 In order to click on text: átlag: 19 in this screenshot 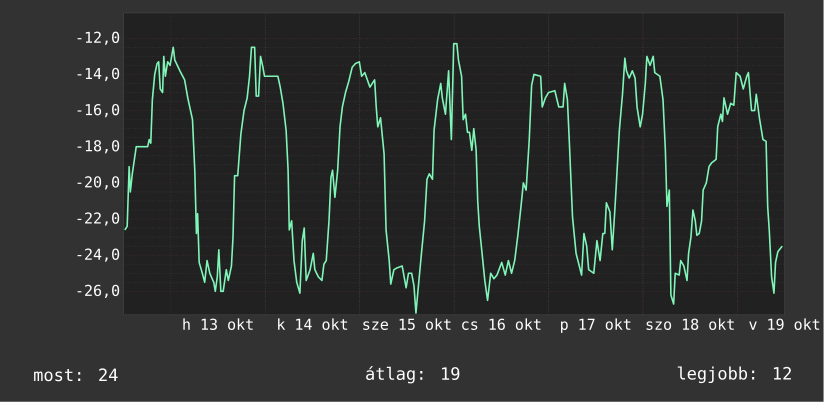, I will do `click(413, 375)`.